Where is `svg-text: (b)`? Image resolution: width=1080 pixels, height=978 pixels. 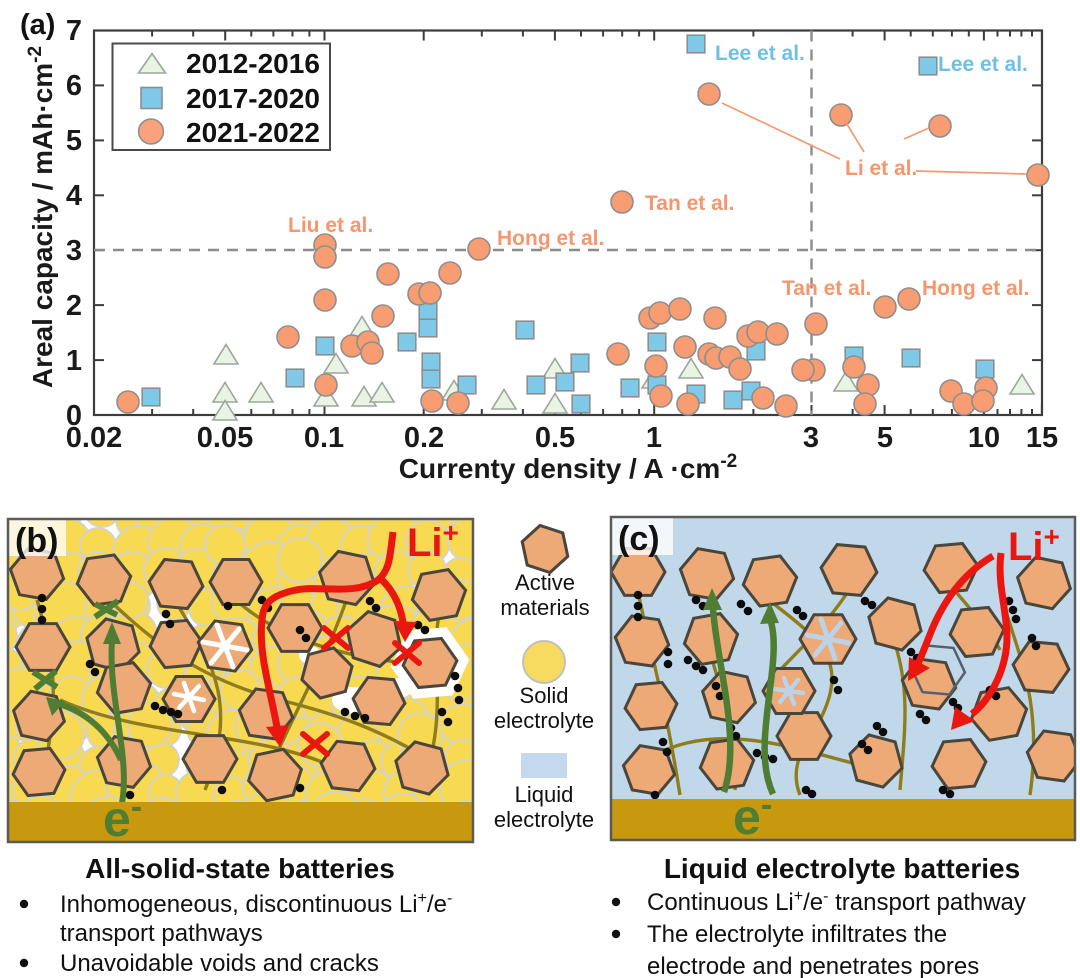 svg-text: (b) is located at coordinates (36, 541).